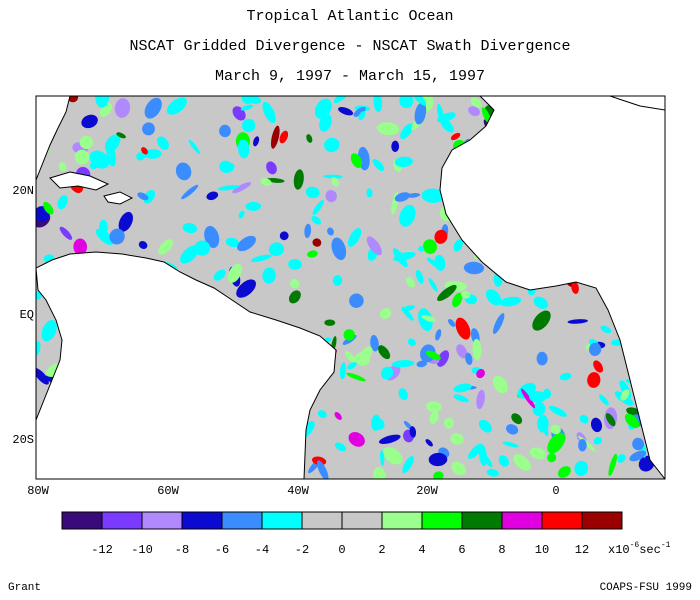 This screenshot has width=700, height=600. What do you see at coordinates (27, 315) in the screenshot?
I see `lat-tick-label: EQ` at bounding box center [27, 315].